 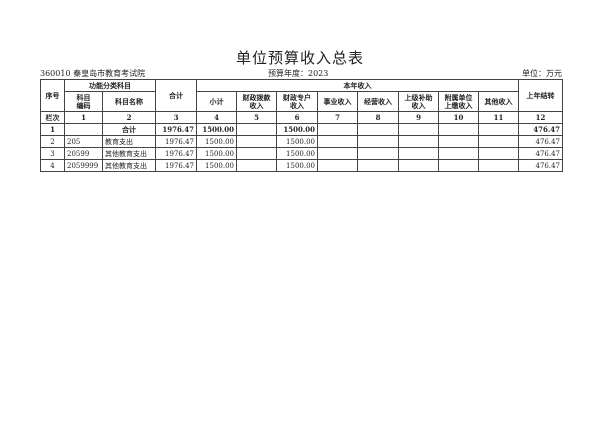 What do you see at coordinates (110, 85) in the screenshot?
I see `header-func: 功能分类科目` at bounding box center [110, 85].